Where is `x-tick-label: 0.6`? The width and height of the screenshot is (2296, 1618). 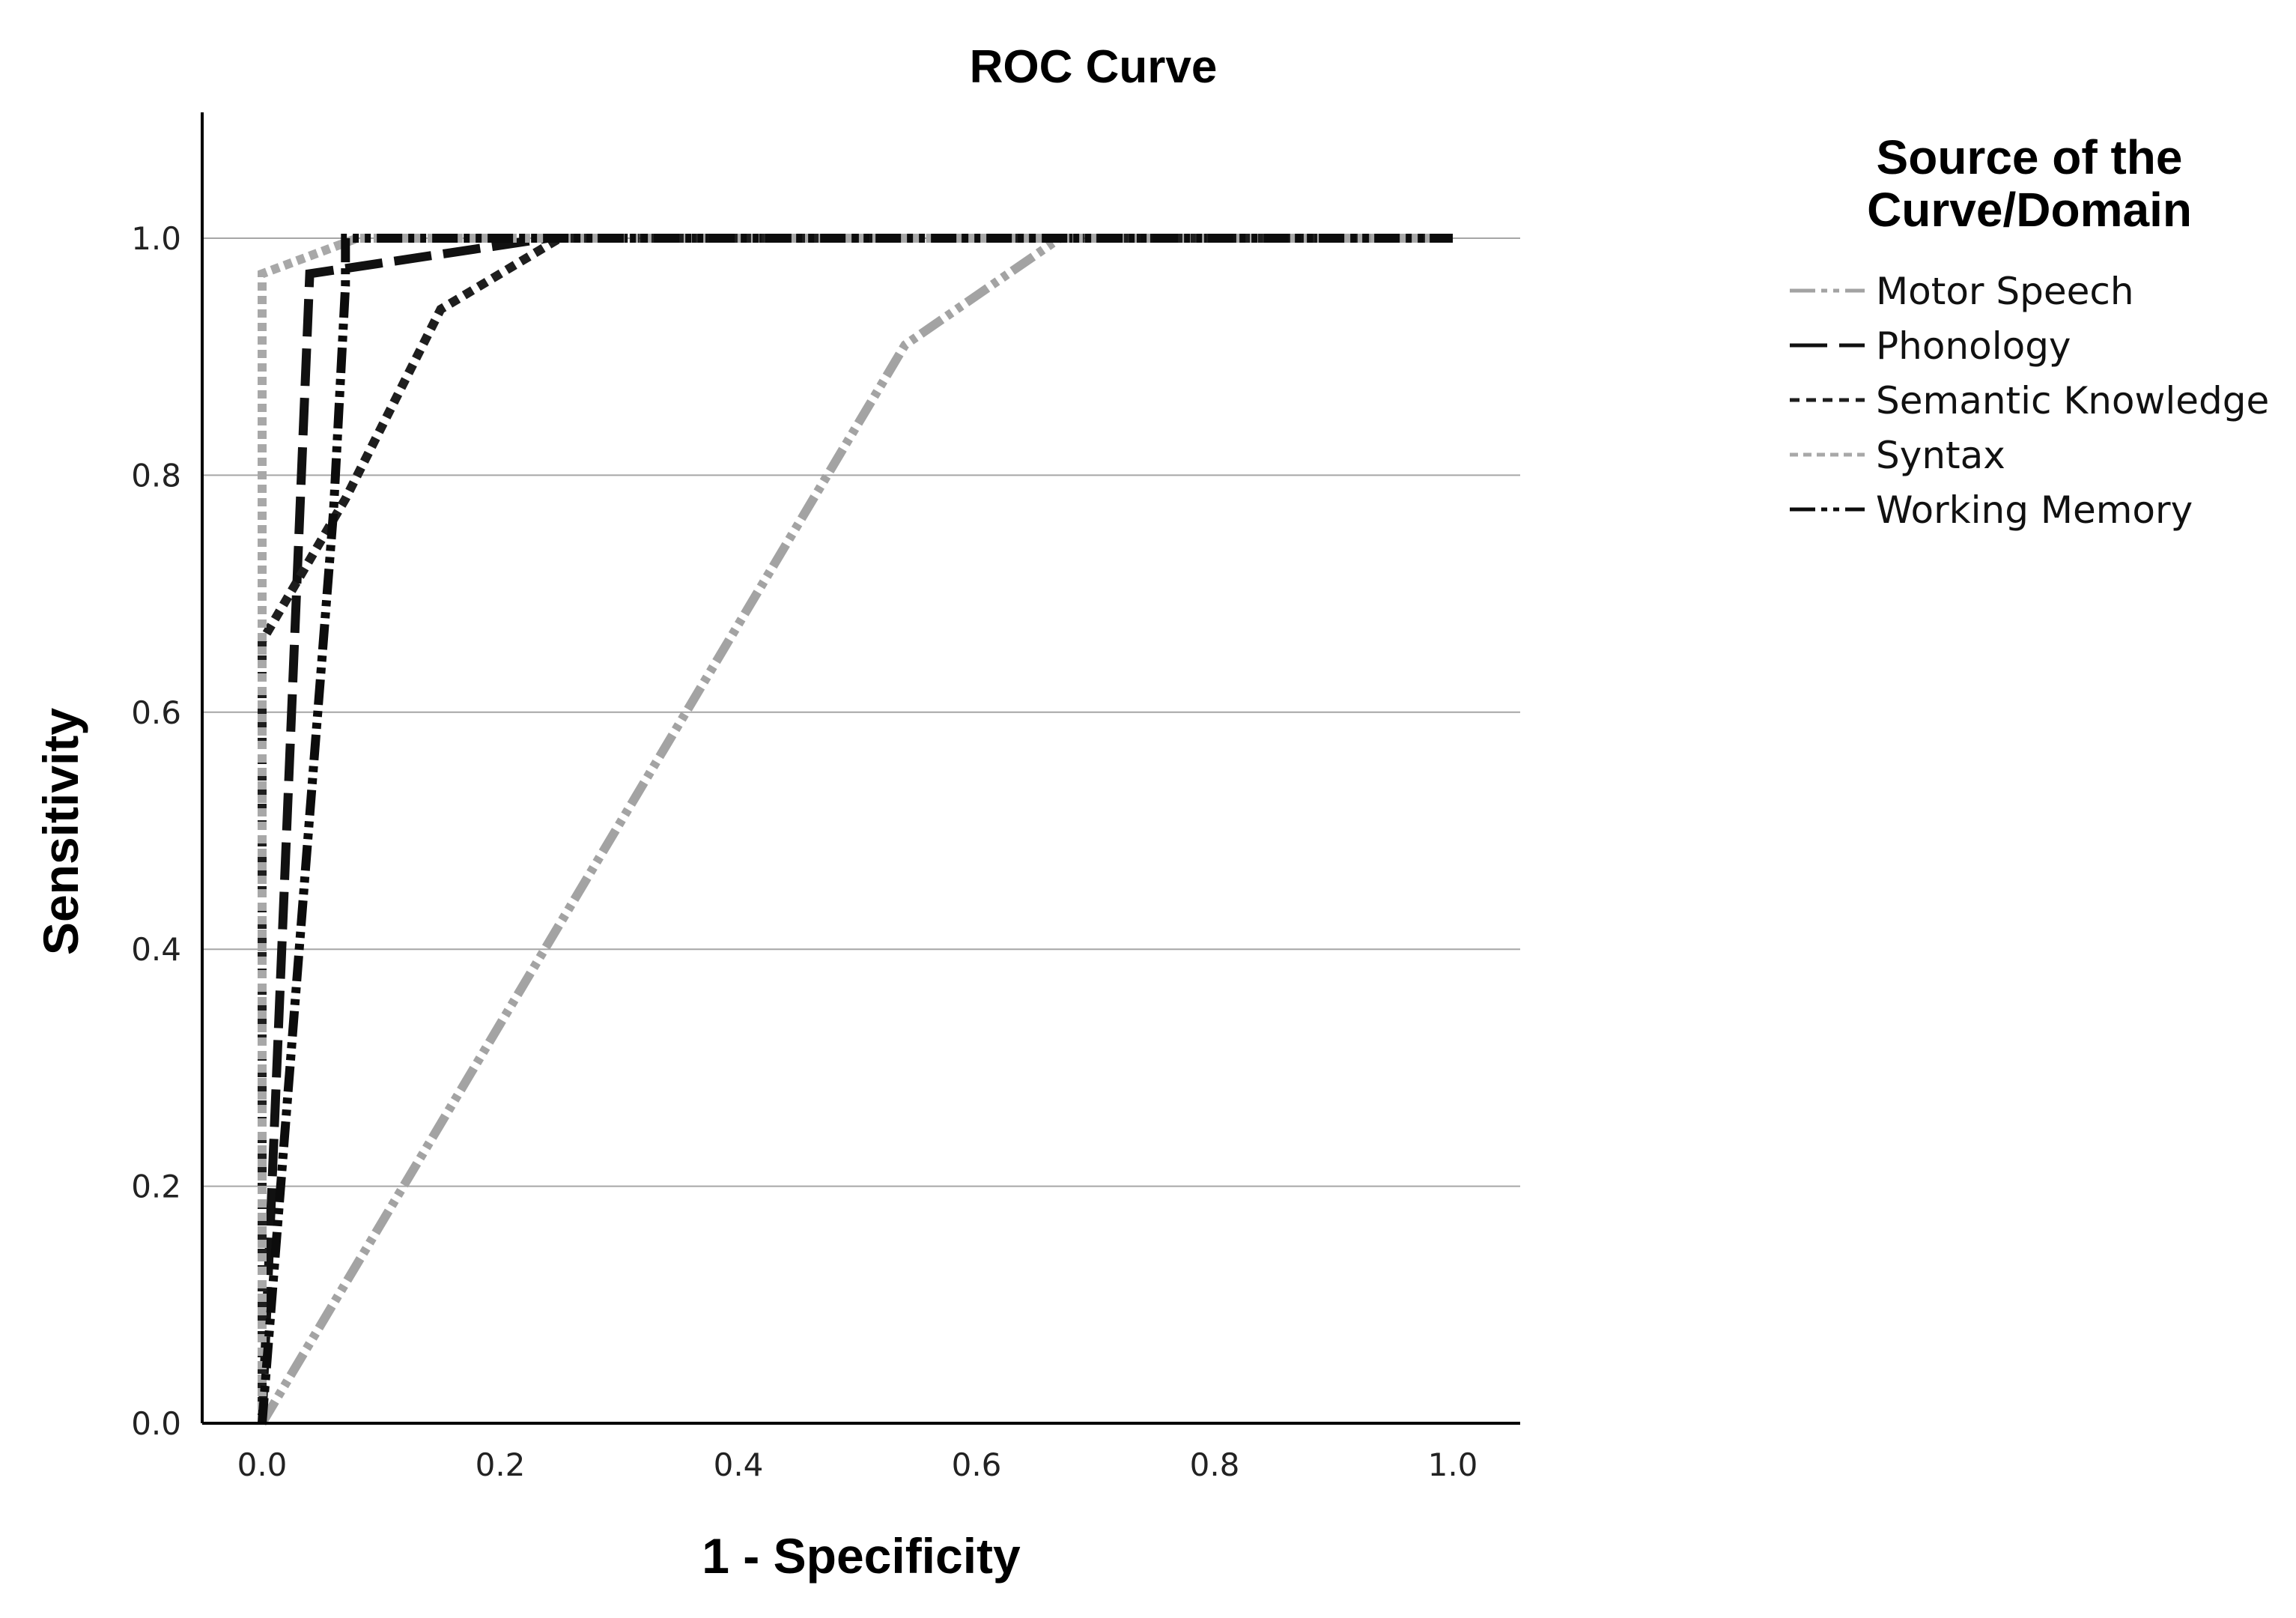
x-tick-label: 0.6 is located at coordinates (977, 1464).